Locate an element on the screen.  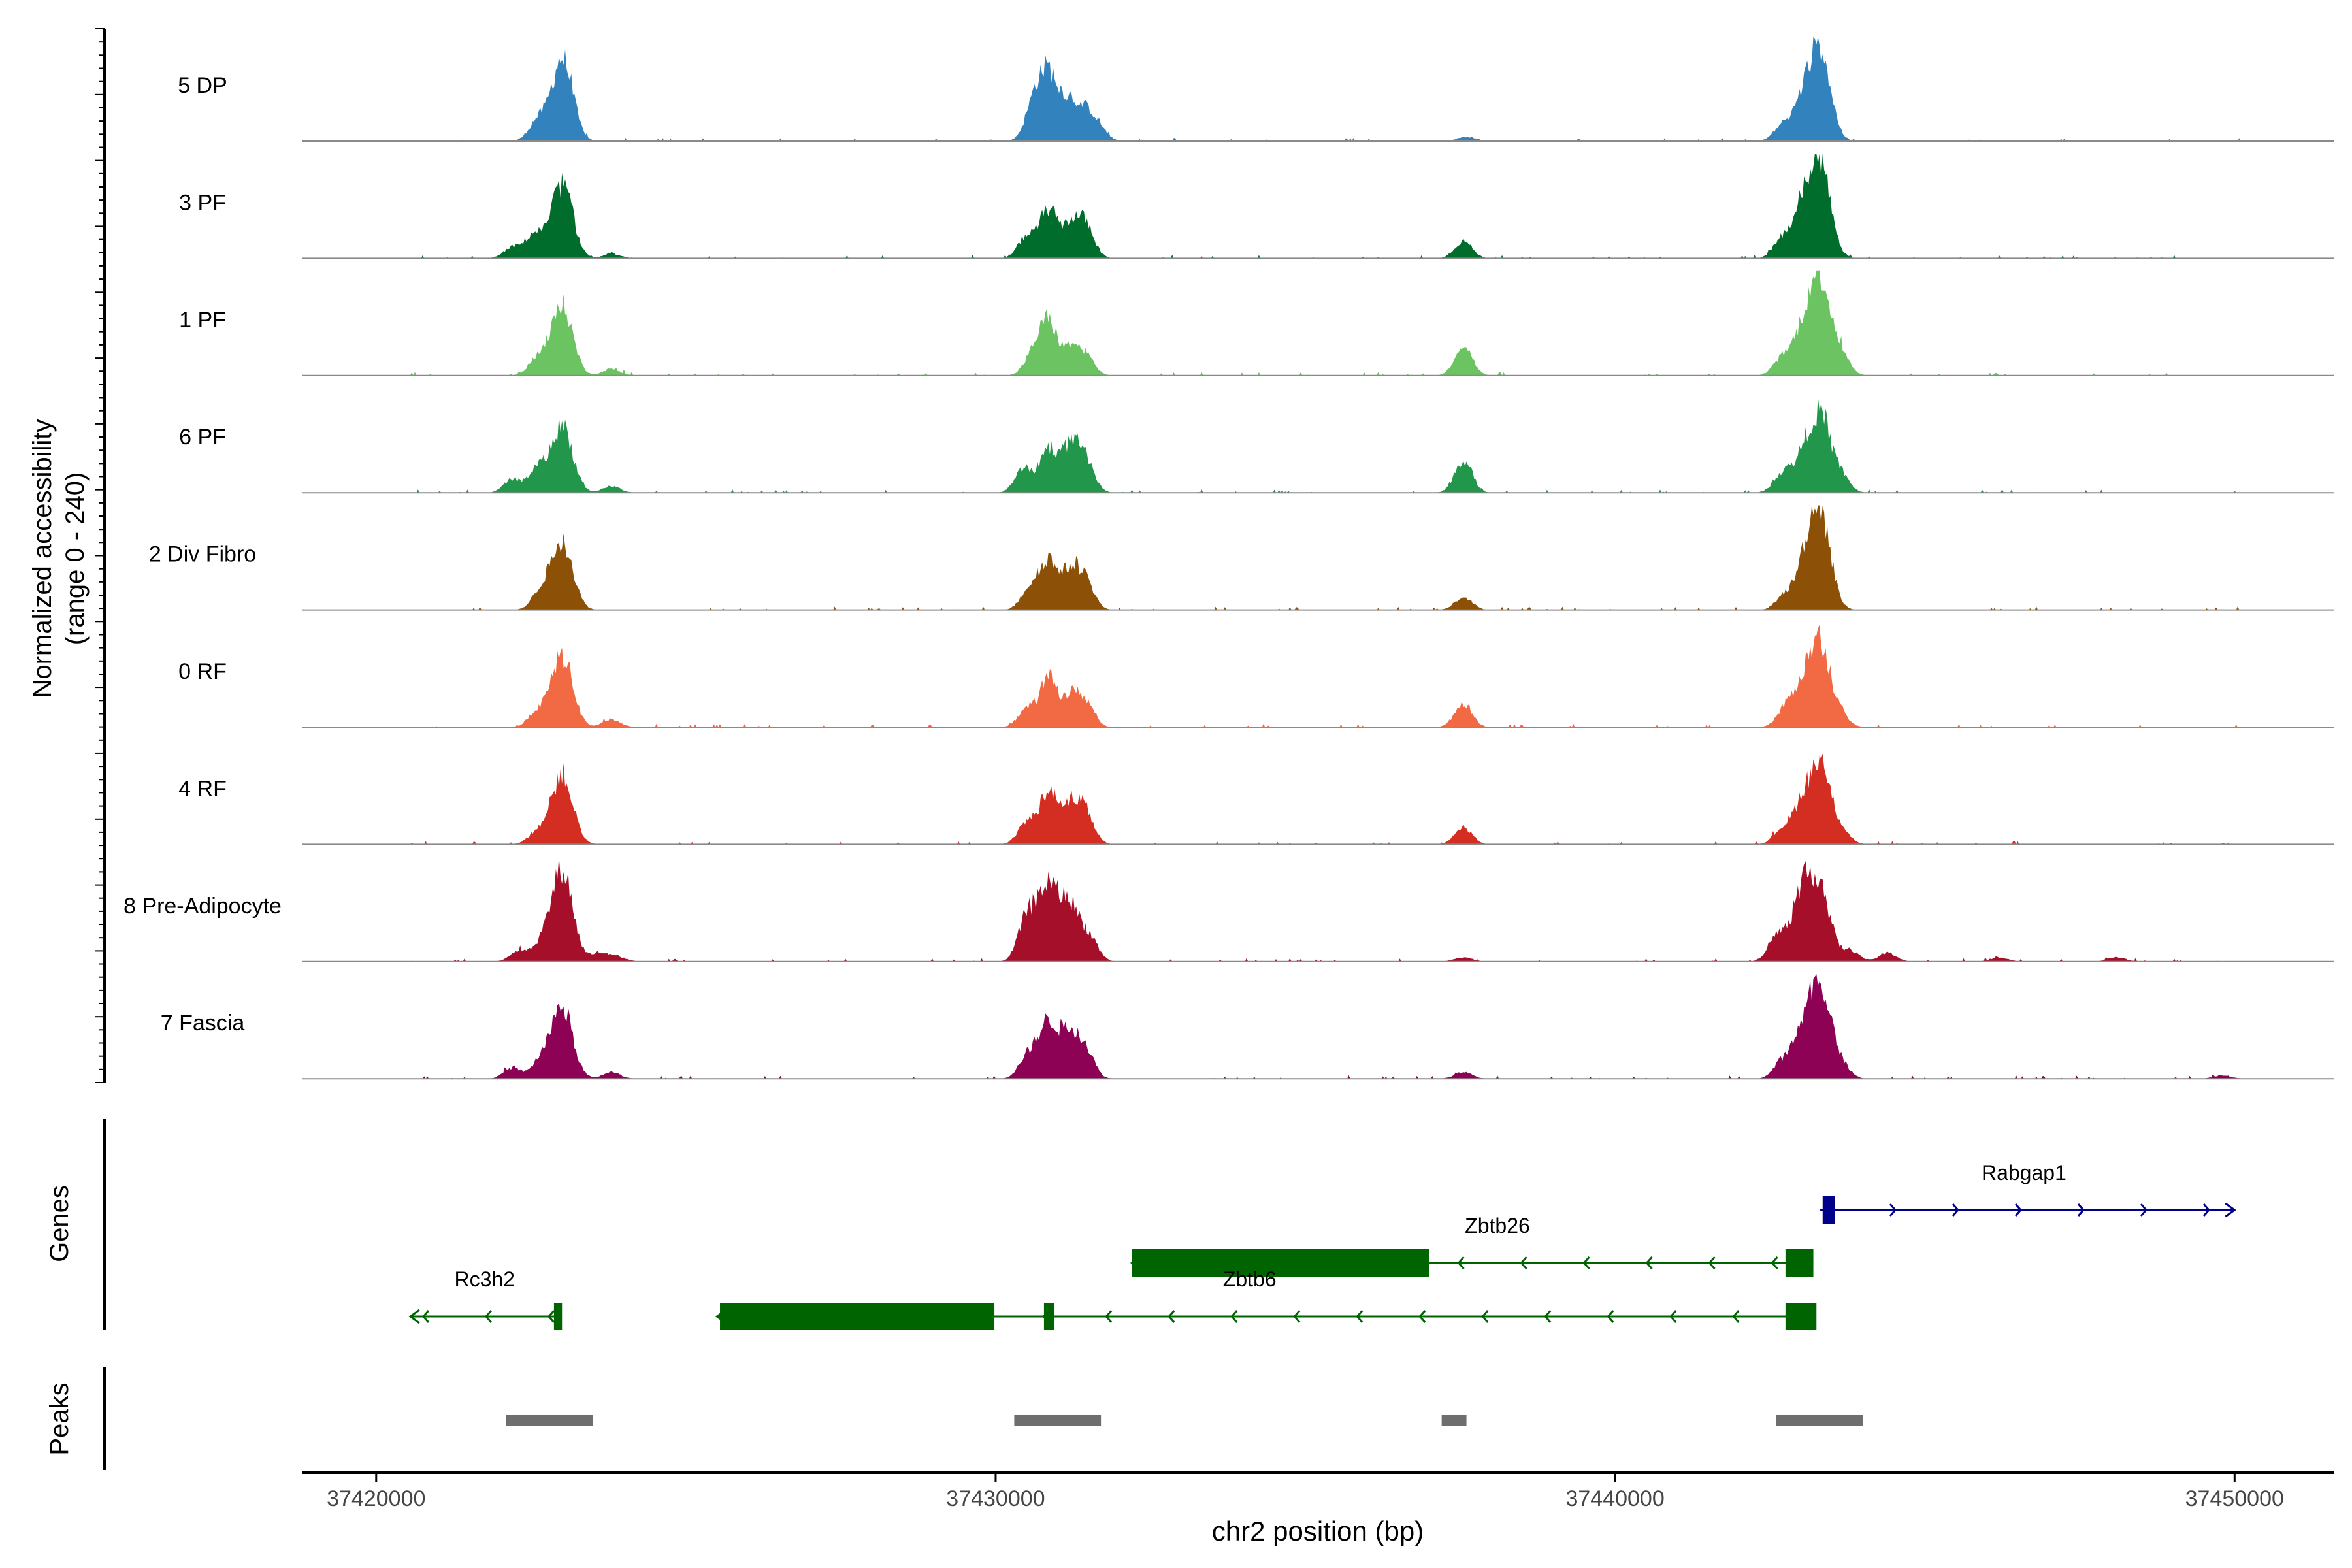
track-3-pf: 3 PF is located at coordinates (1256, 206).